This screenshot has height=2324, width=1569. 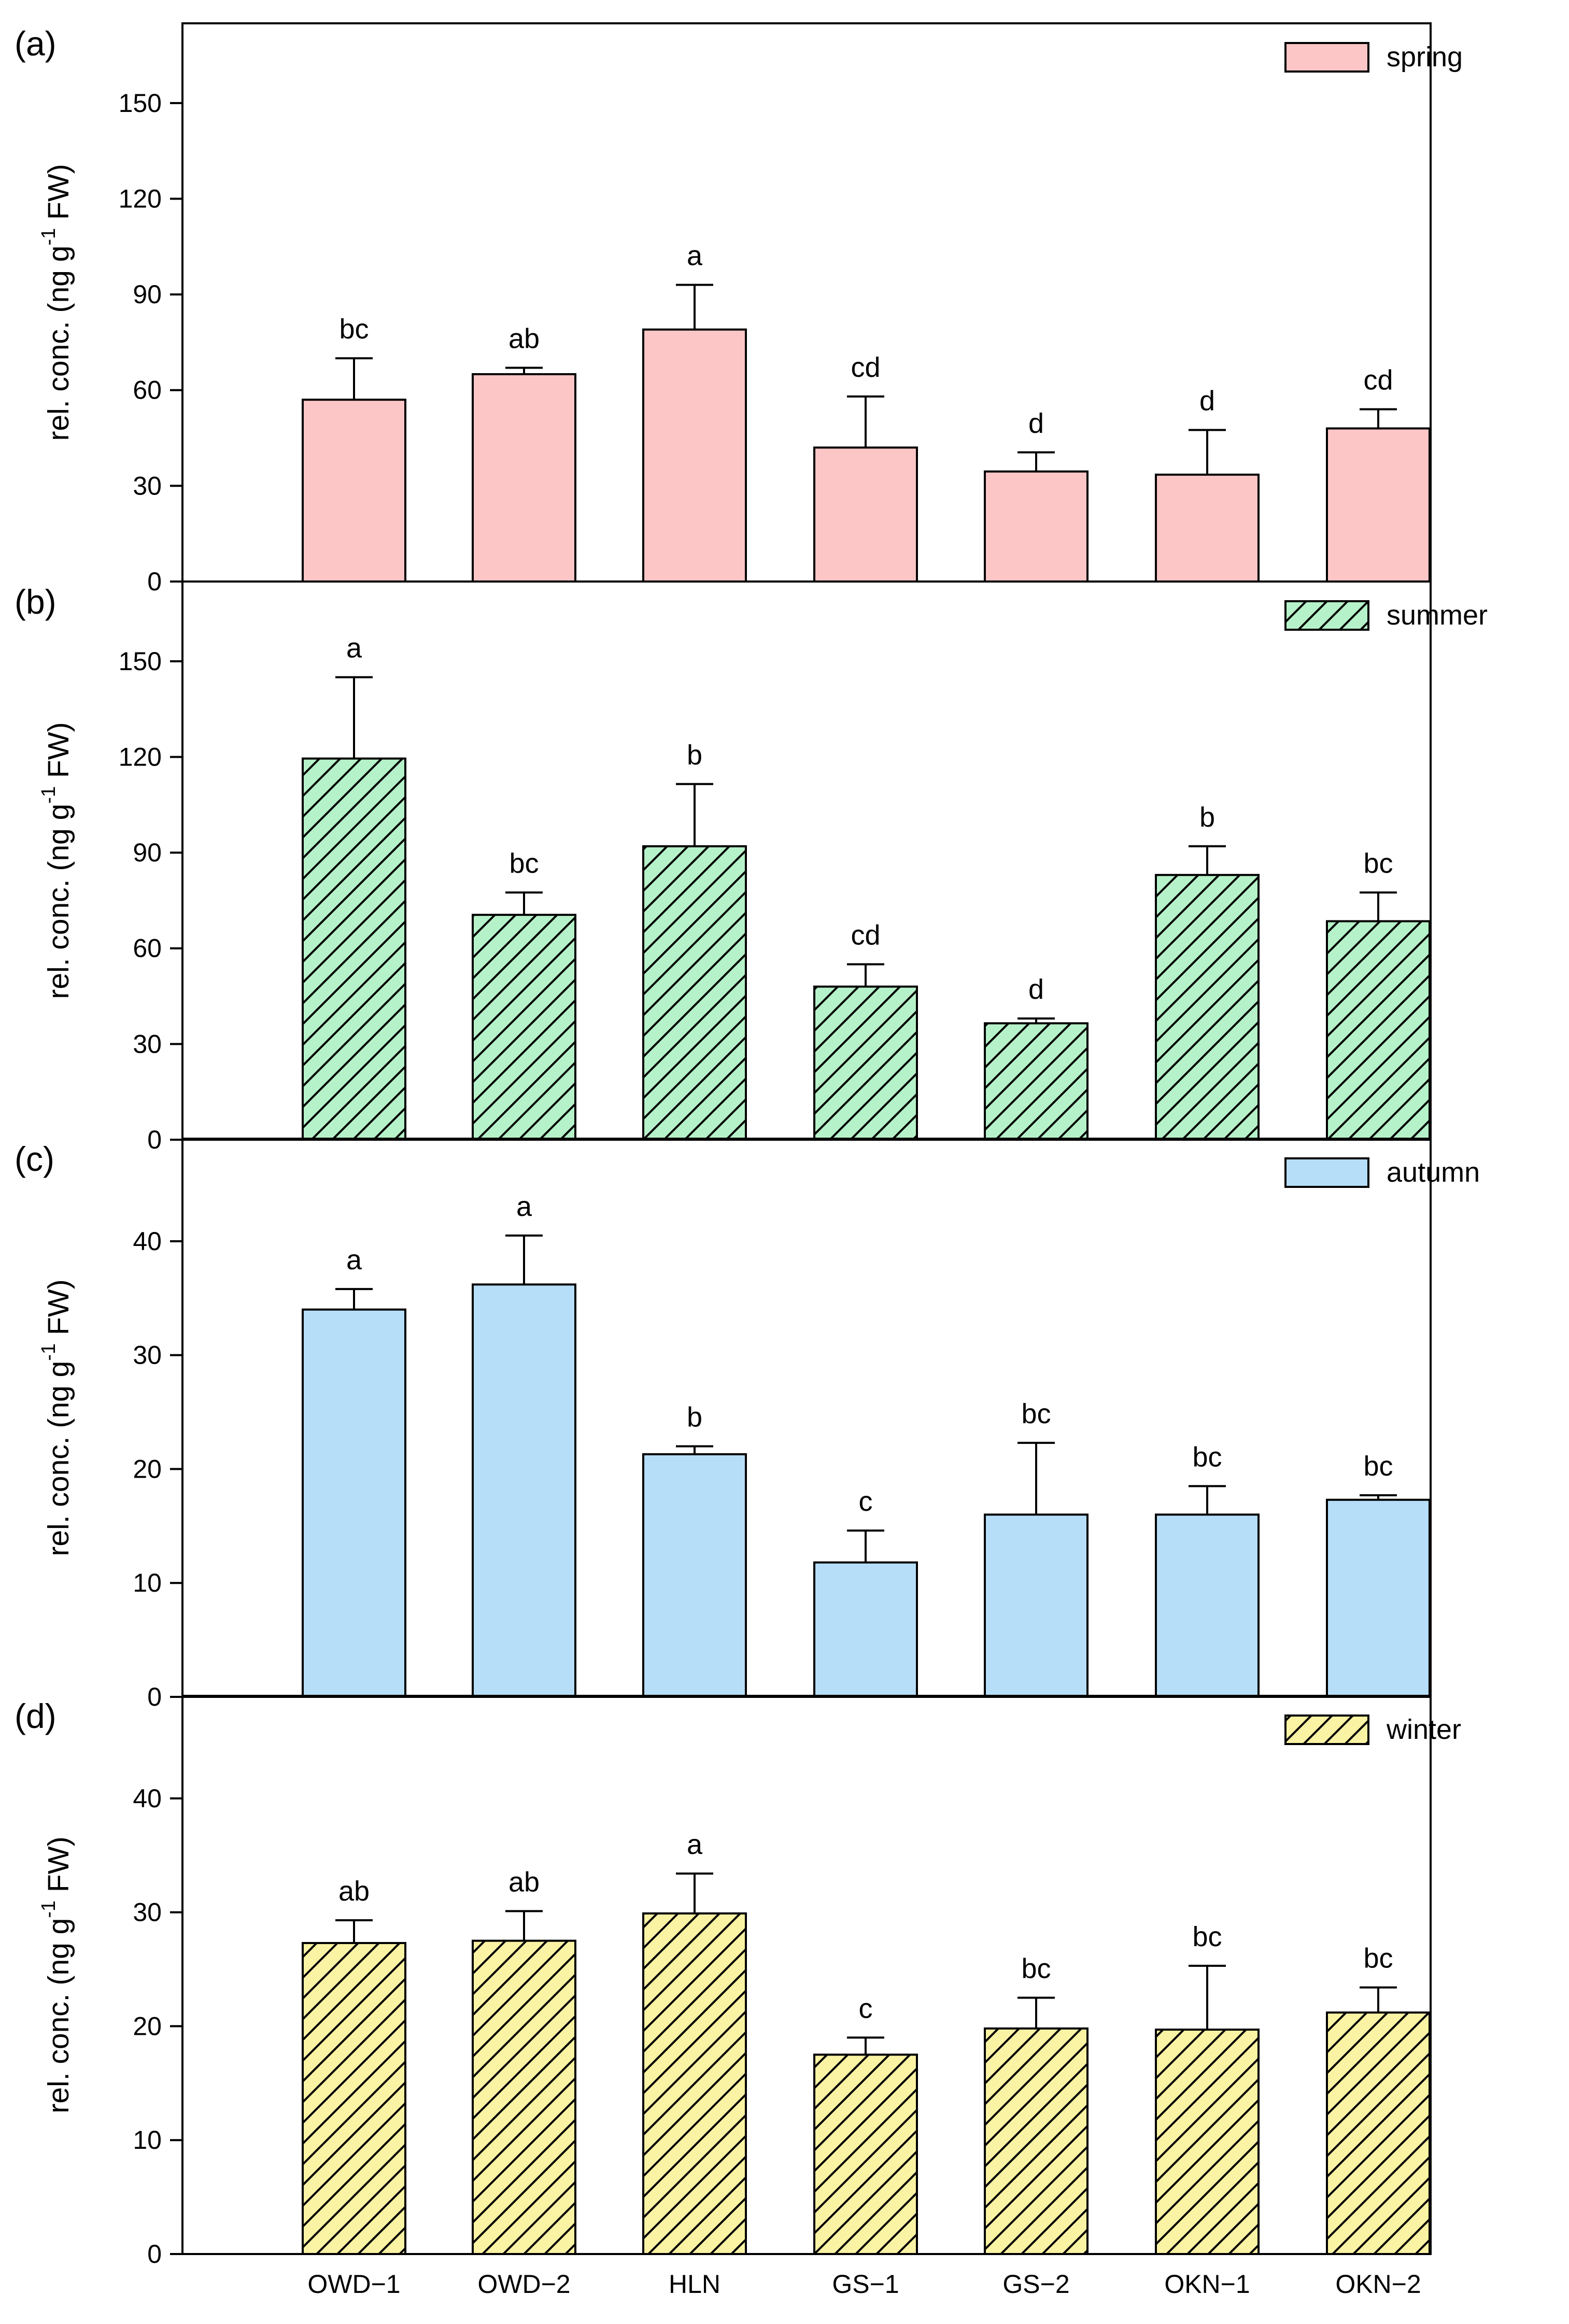 I want to click on legend-swatch-spring, so click(x=1326, y=57).